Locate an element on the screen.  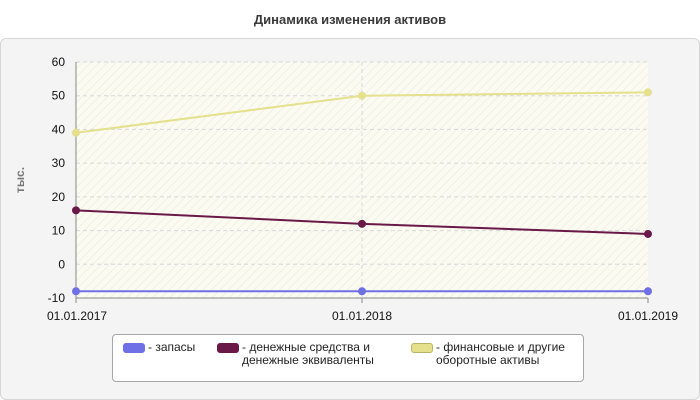
x-tick-label: 01.01.2019 is located at coordinates (648, 316).